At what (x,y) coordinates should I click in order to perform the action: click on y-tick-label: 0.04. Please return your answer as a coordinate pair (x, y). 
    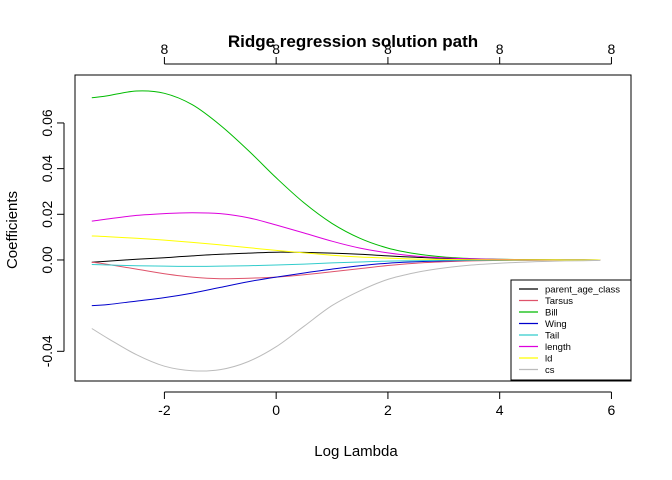
    Looking at the image, I should click on (47, 168).